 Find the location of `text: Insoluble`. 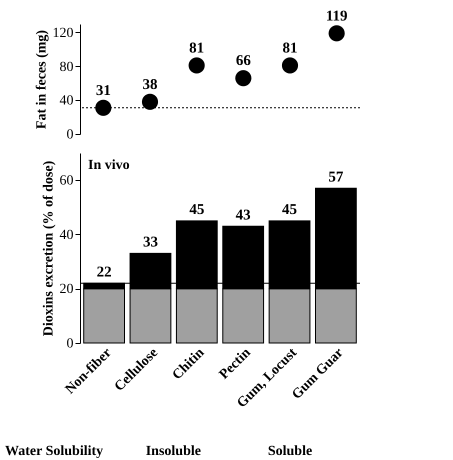

text: Insoluble is located at coordinates (173, 451).